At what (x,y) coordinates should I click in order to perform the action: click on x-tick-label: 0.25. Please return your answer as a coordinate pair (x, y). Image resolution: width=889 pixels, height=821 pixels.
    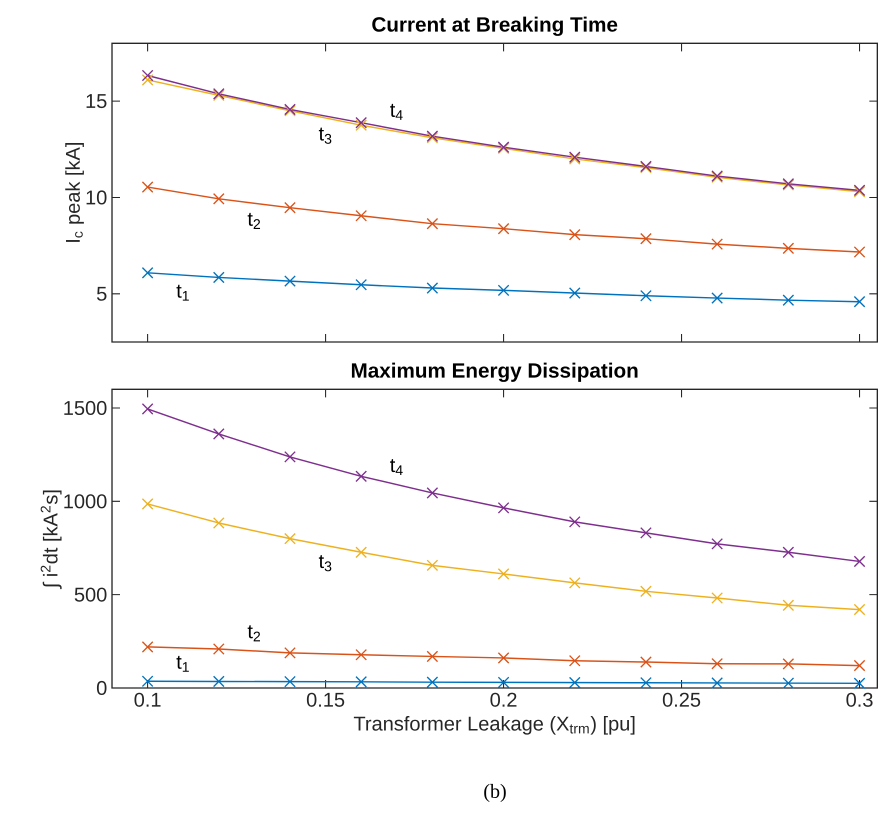
    Looking at the image, I should click on (681, 699).